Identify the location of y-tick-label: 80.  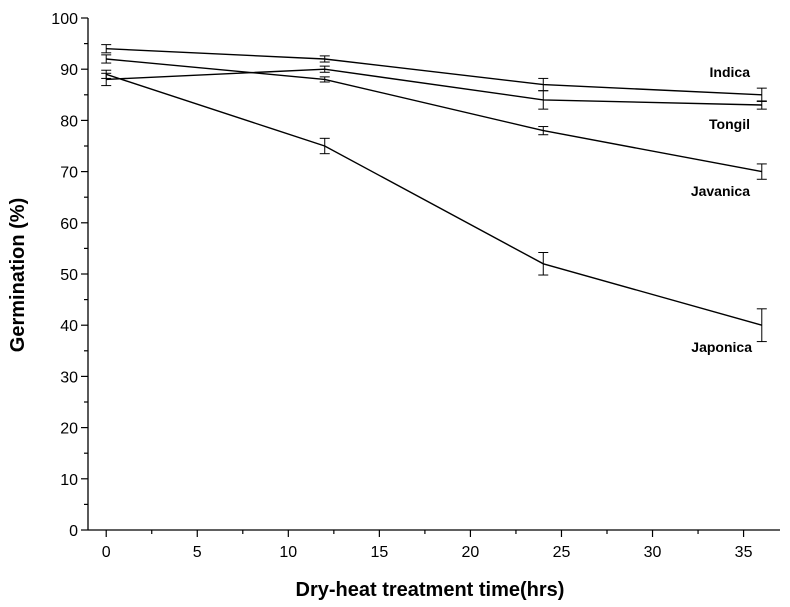
(69, 121).